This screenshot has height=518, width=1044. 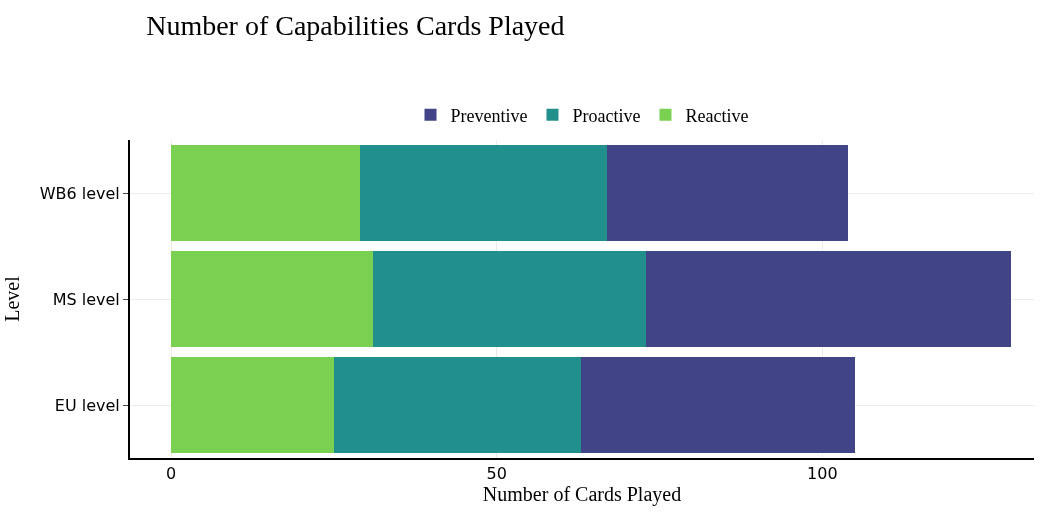 I want to click on legend-label: Preventive, so click(x=489, y=115).